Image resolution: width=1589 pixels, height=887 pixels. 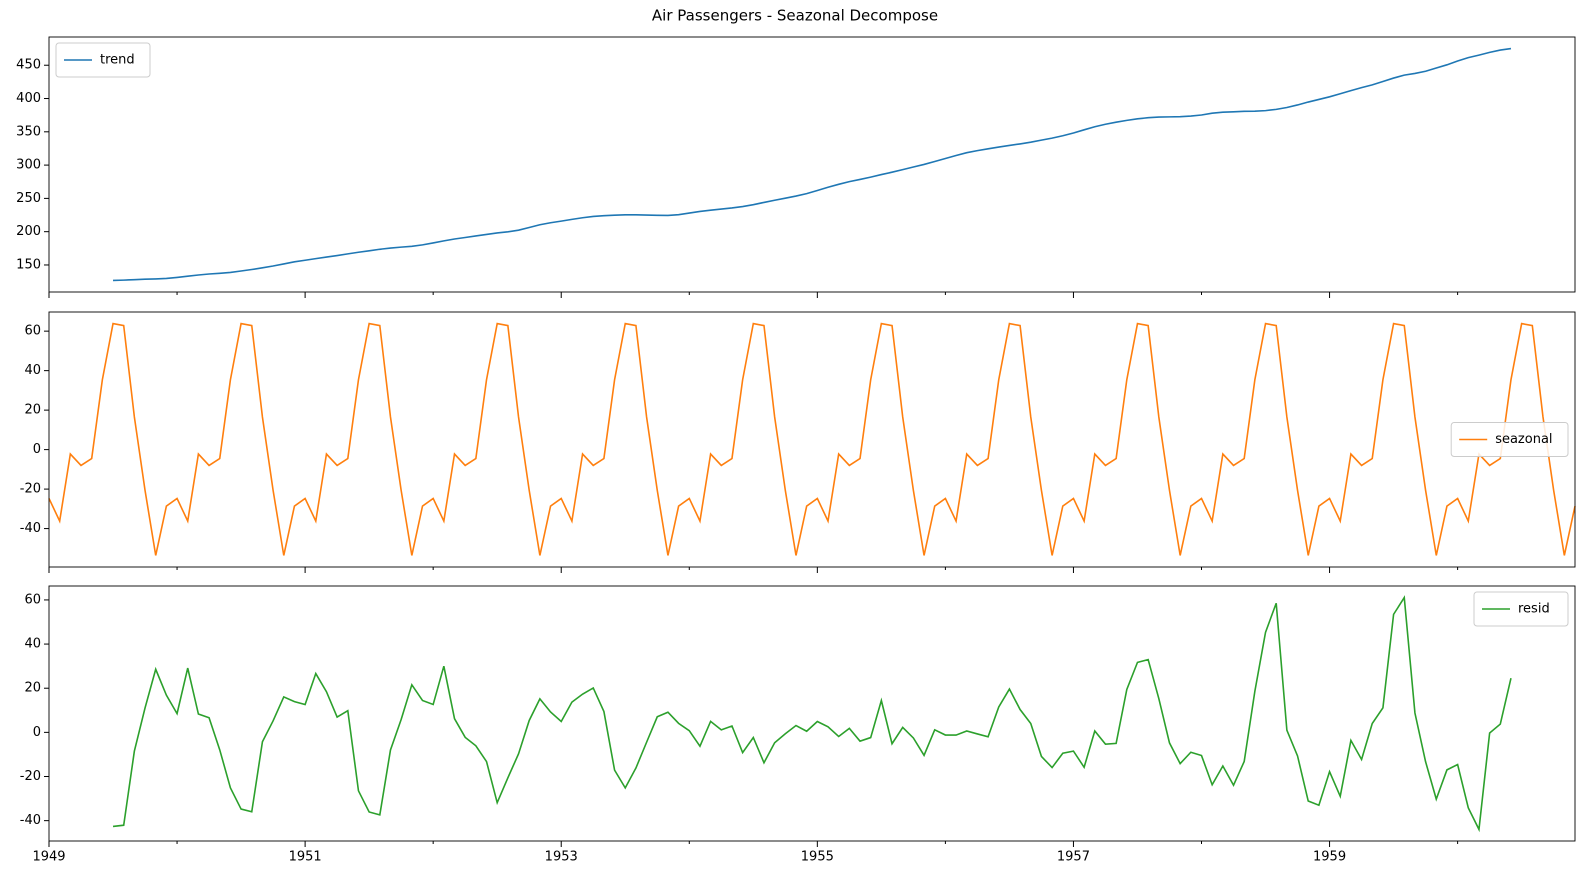 I want to click on y-tick-label: 150, so click(x=28, y=264).